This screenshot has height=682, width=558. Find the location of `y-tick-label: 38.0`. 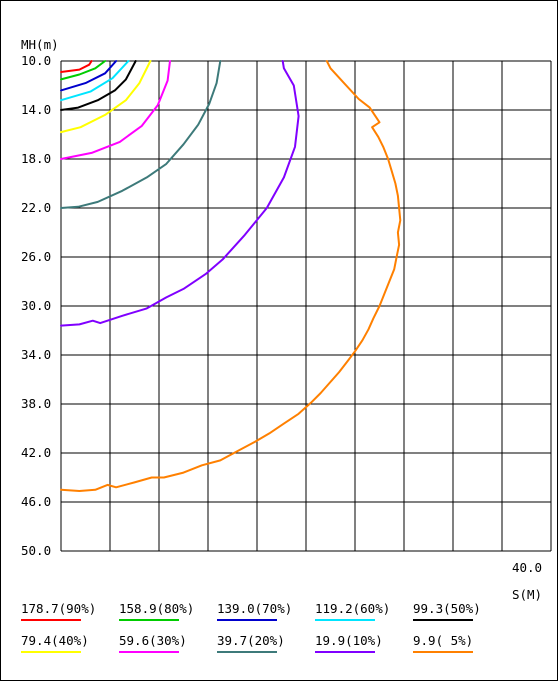

y-tick-label: 38.0 is located at coordinates (36, 403).